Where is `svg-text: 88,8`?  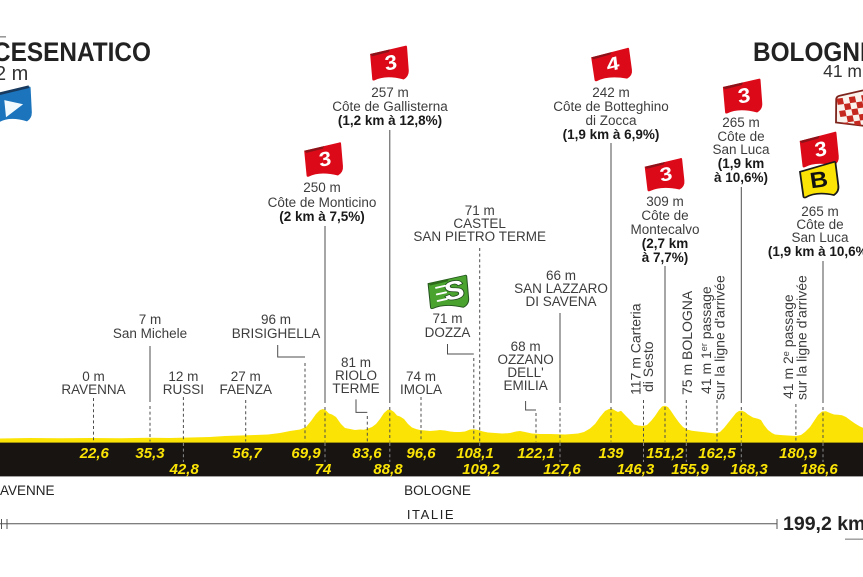 svg-text: 88,8 is located at coordinates (388, 469).